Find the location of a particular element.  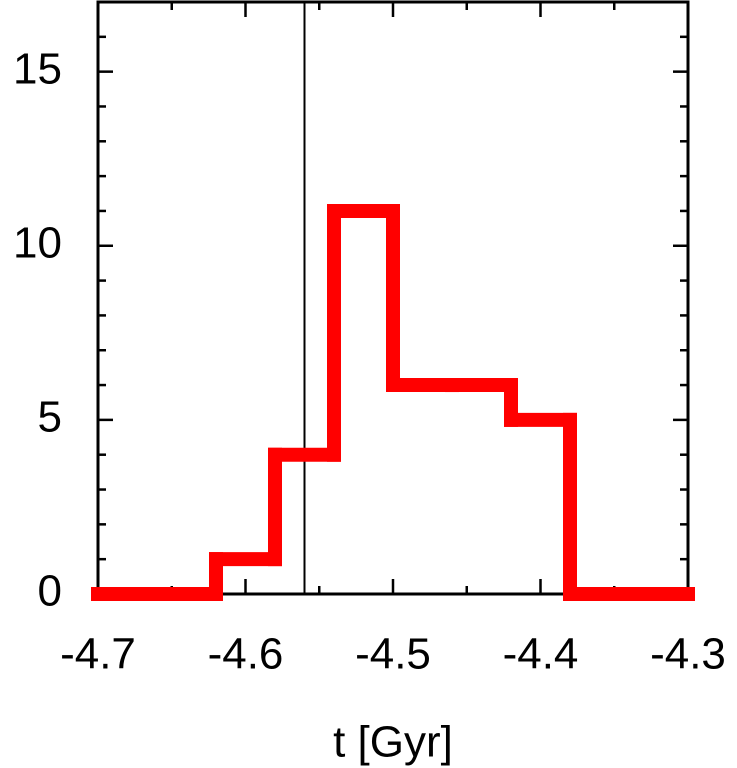

y-tick-label: 15 is located at coordinates (37, 68).